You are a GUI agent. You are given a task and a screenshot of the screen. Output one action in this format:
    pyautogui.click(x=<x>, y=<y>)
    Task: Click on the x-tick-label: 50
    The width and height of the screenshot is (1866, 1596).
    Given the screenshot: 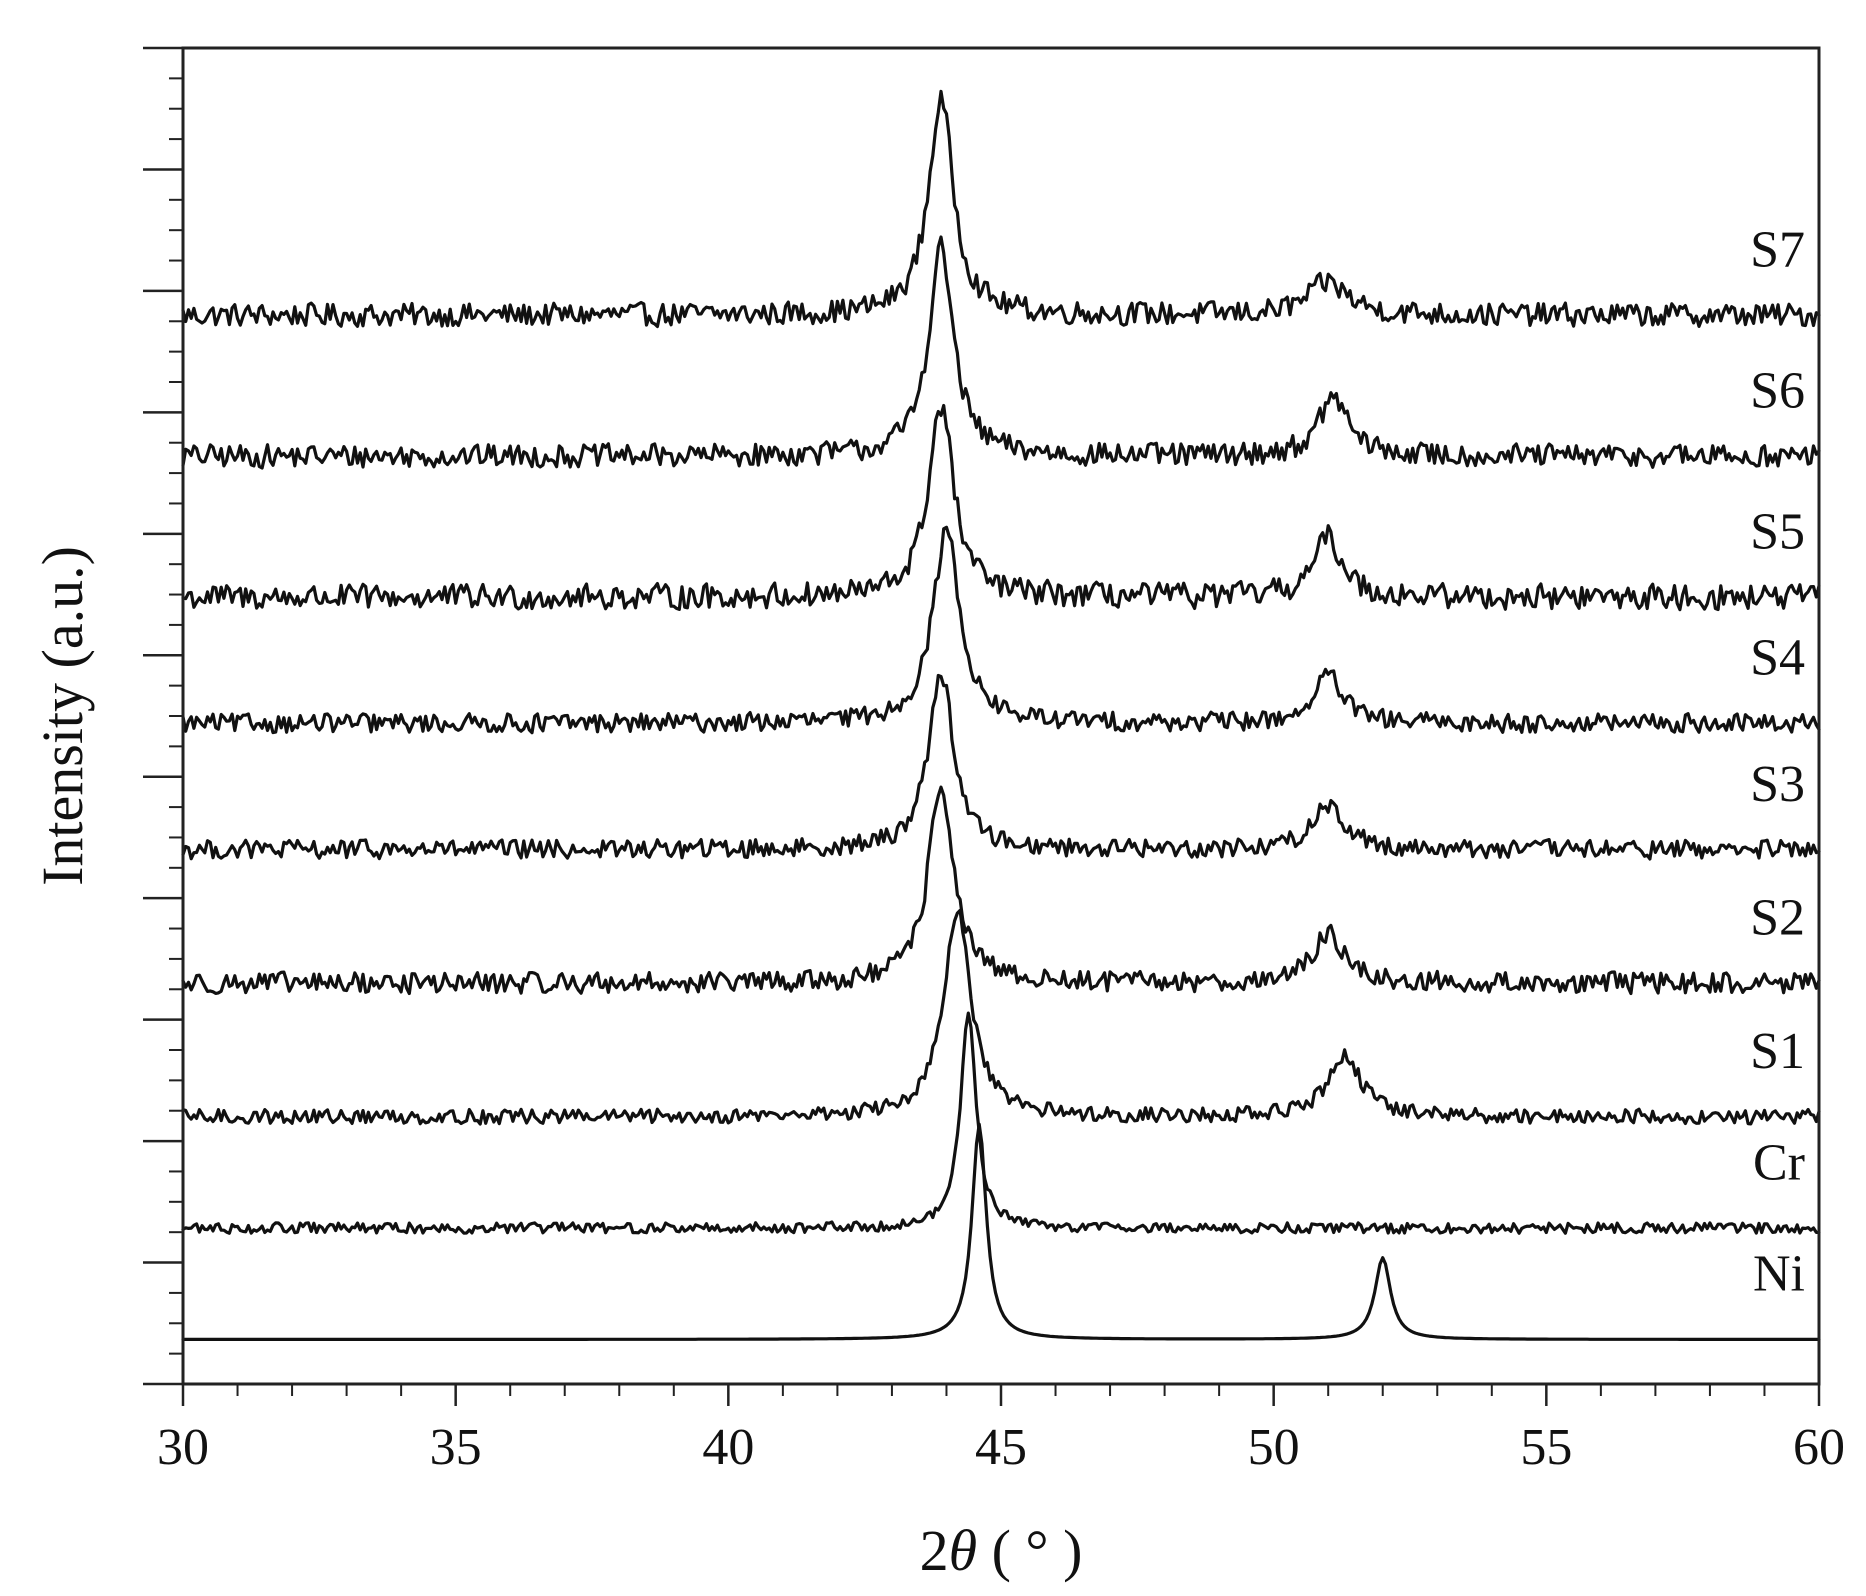 What is the action you would take?
    pyautogui.click(x=1274, y=1447)
    